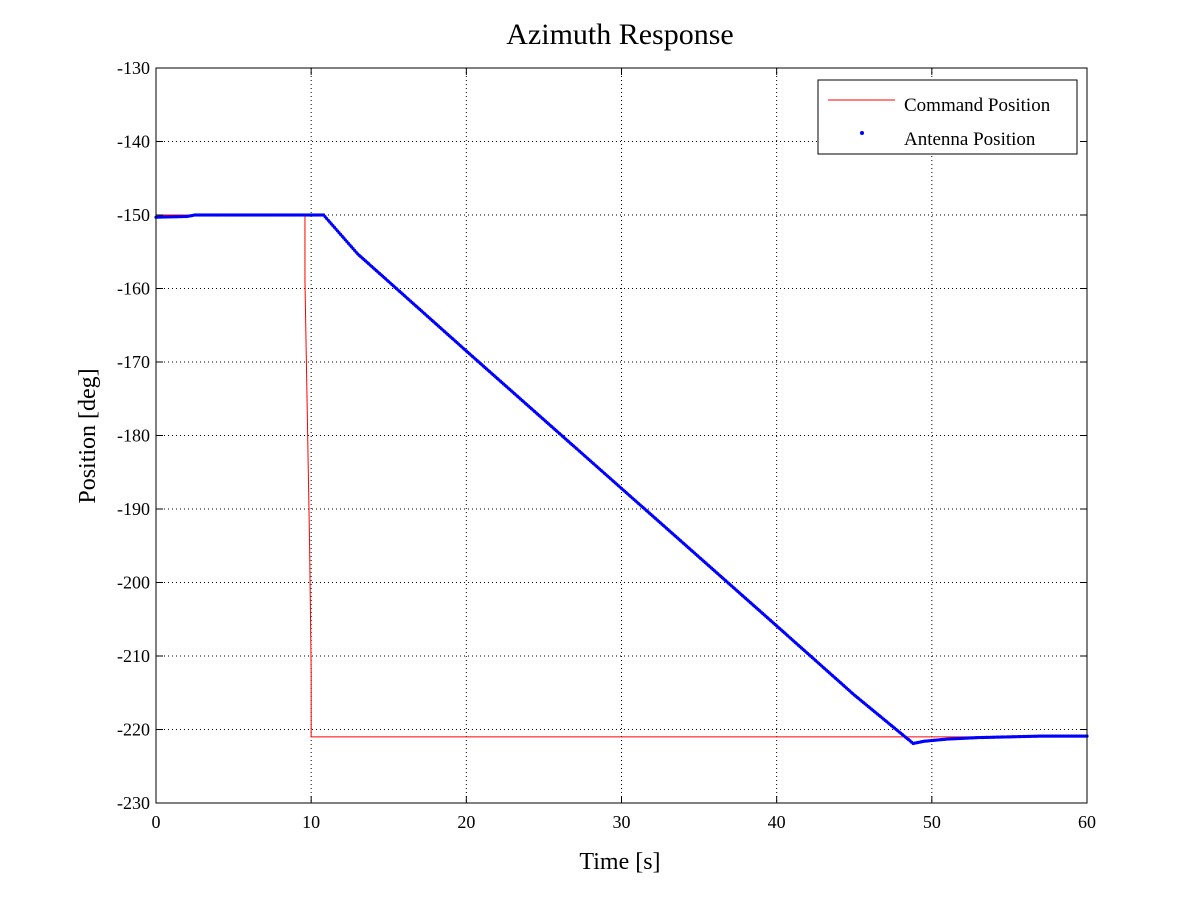 The image size is (1200, 901). Describe the element at coordinates (133, 68) in the screenshot. I see `y-tick-label: -130` at that location.